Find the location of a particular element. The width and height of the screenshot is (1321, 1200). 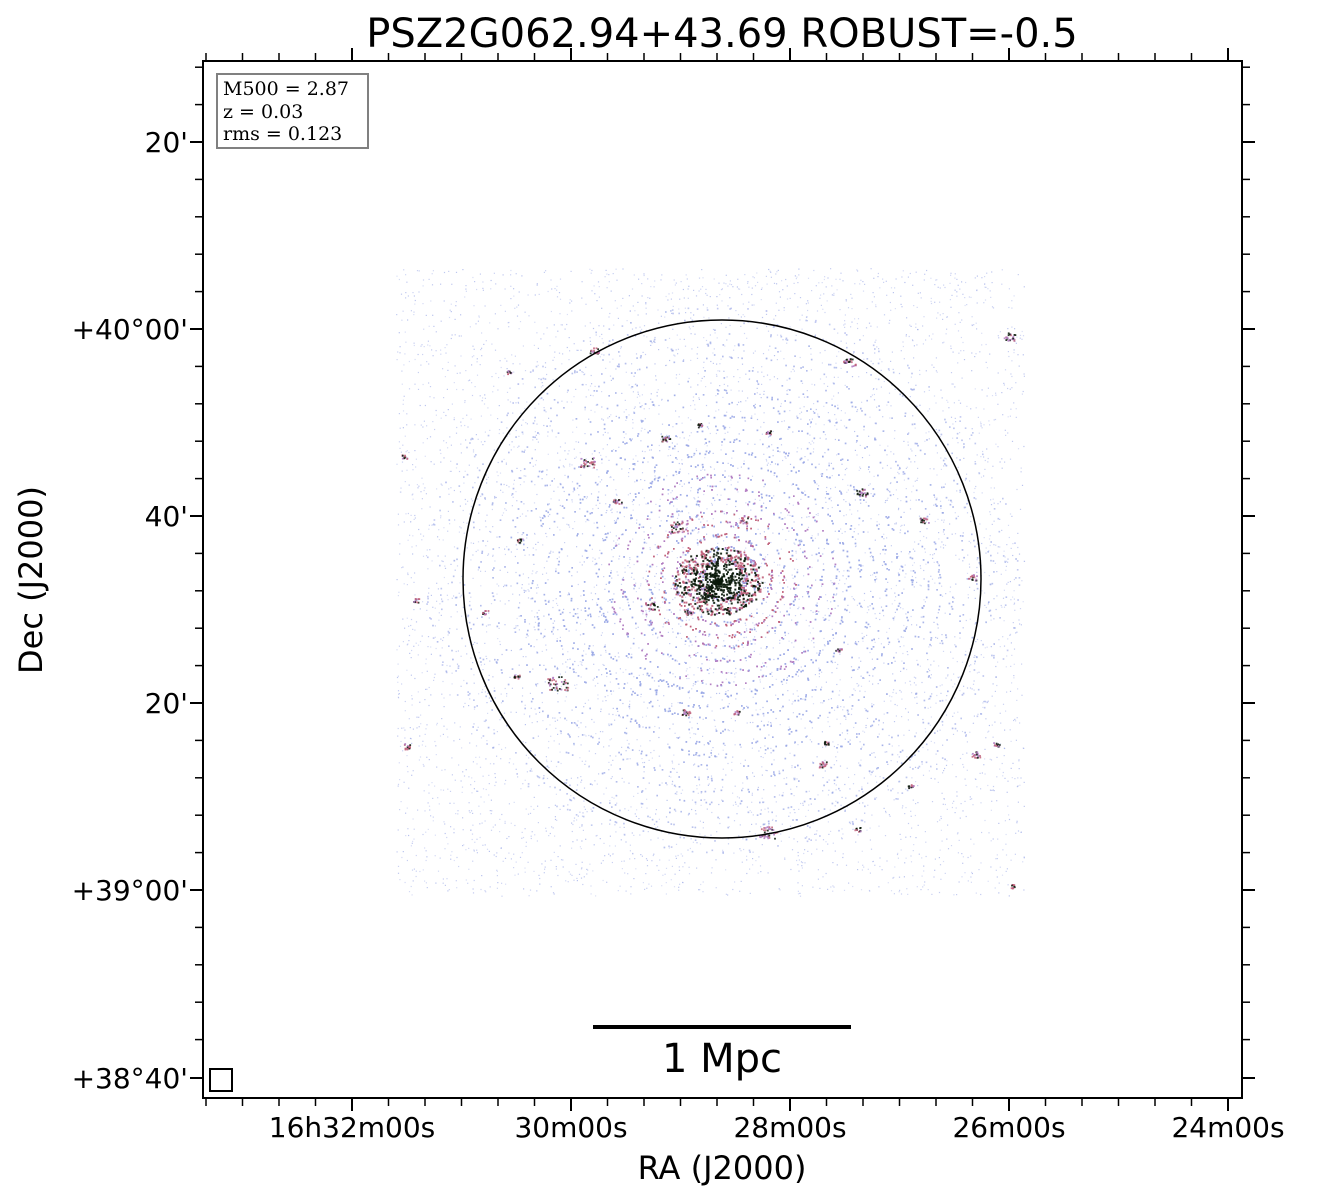

y-tick-label: +40°00' is located at coordinates (130, 329).